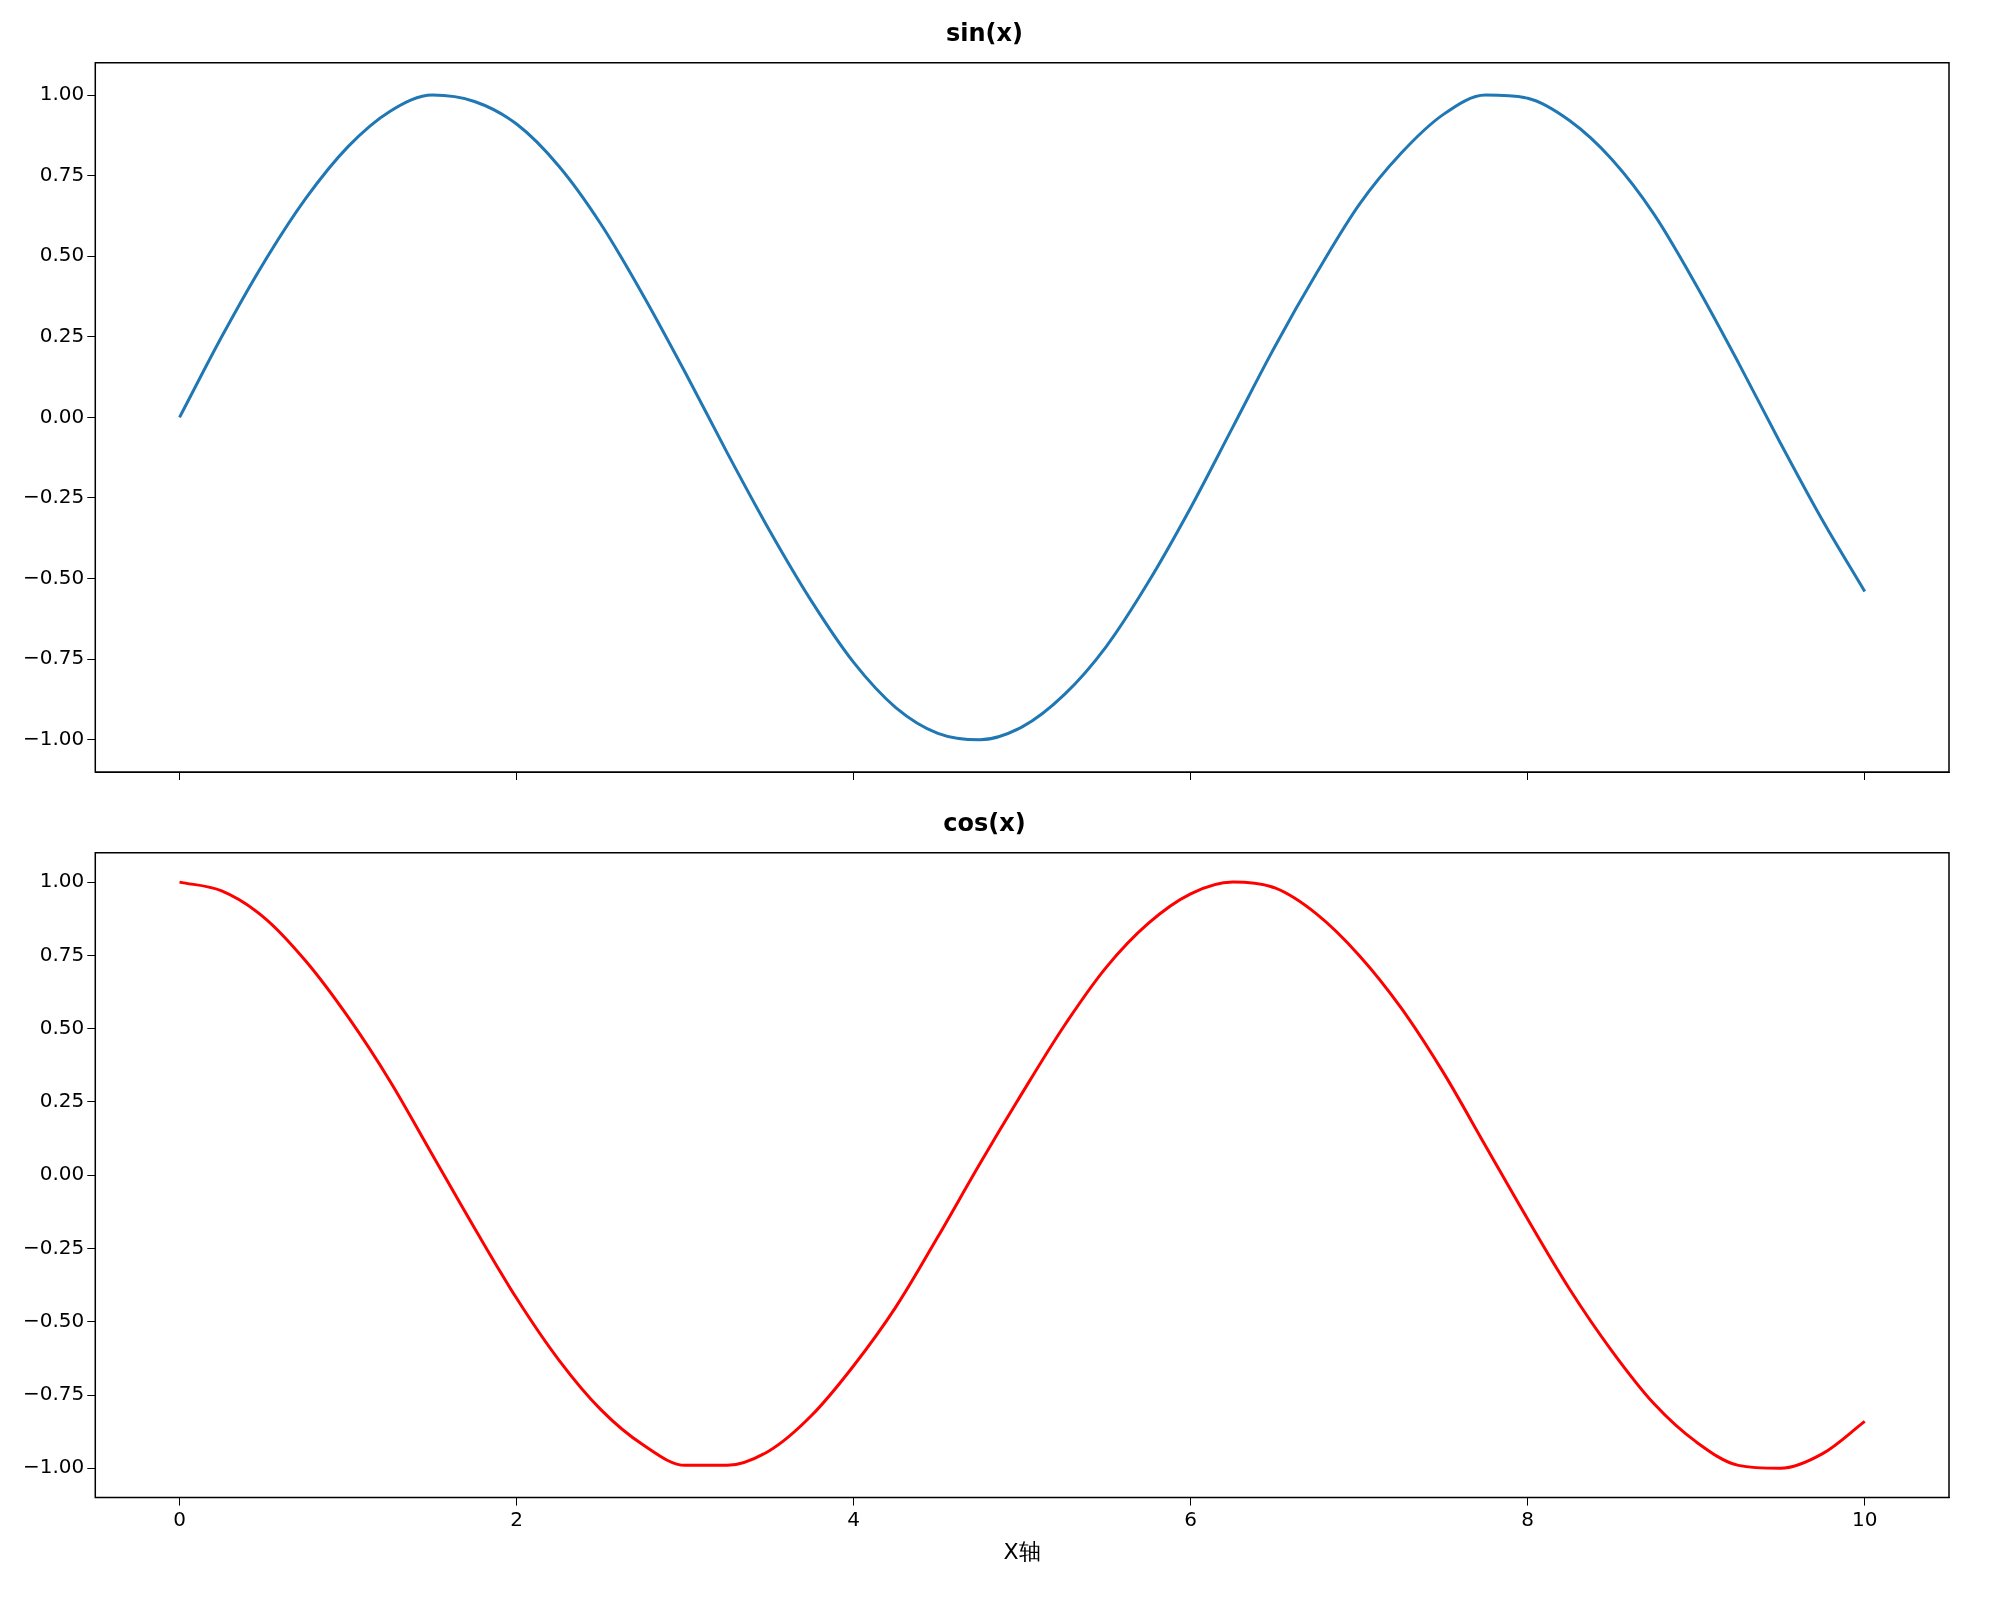 This screenshot has width=1999, height=1599. Describe the element at coordinates (516, 1518) in the screenshot. I see `x-tick-label: 2` at that location.